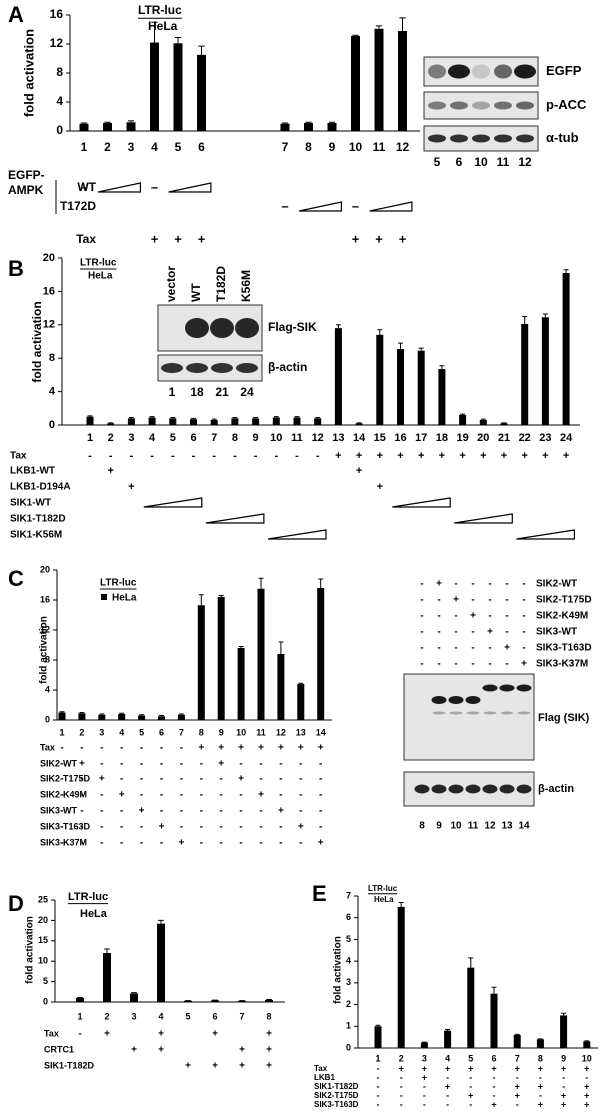 This screenshot has width=600, height=1112. What do you see at coordinates (564, 648) in the screenshot?
I see `blot-condition-label: SIK3-T163D` at bounding box center [564, 648].